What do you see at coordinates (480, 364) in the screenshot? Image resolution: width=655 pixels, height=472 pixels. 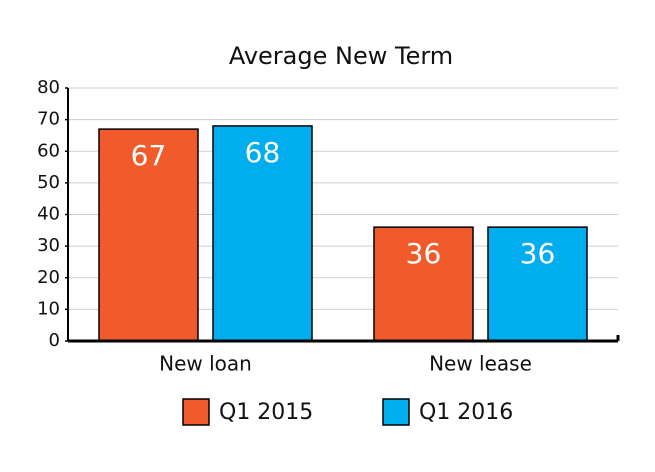 I see `x-tick-label: New lease` at bounding box center [480, 364].